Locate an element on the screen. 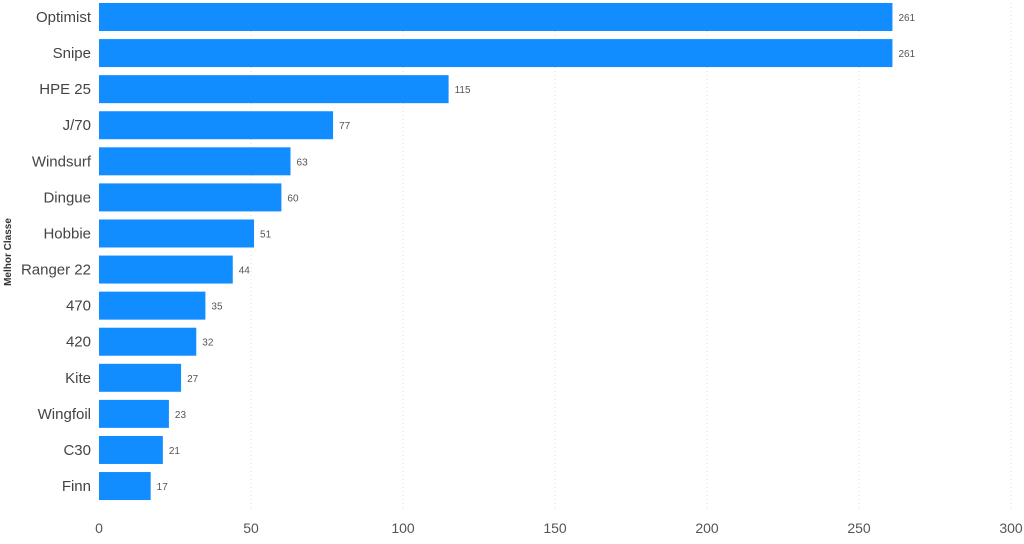  x-tick-label: 50 is located at coordinates (251, 528).